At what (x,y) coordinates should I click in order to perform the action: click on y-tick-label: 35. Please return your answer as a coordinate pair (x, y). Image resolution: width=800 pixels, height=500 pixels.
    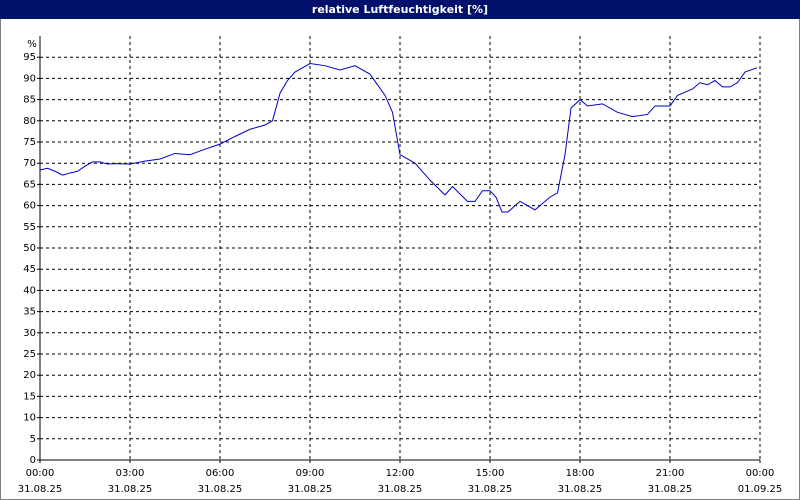
    Looking at the image, I should click on (29, 312).